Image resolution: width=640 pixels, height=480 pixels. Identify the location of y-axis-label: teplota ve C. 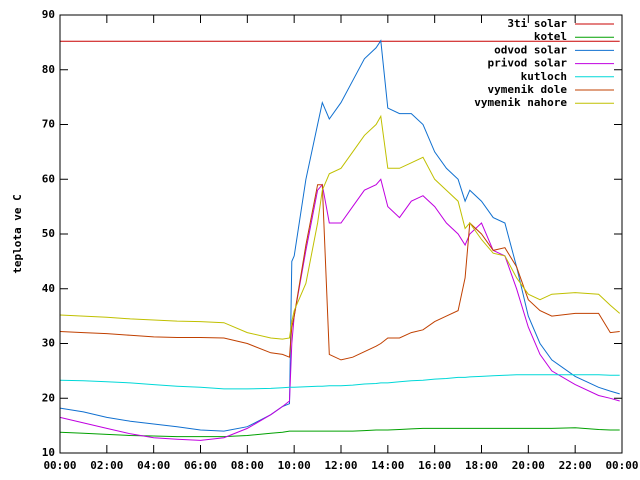
(17, 233).